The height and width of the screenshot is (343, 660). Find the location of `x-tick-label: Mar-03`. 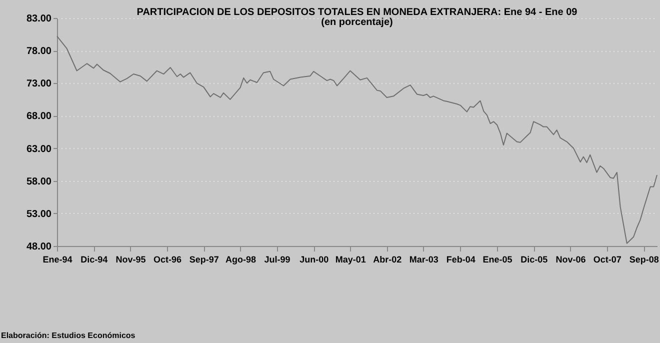

x-tick-label: Mar-03 is located at coordinates (423, 259).